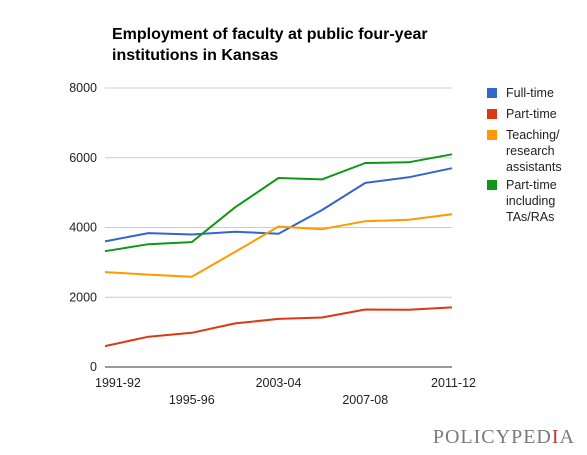  I want to click on y-tick-label: 8000, so click(83, 88).